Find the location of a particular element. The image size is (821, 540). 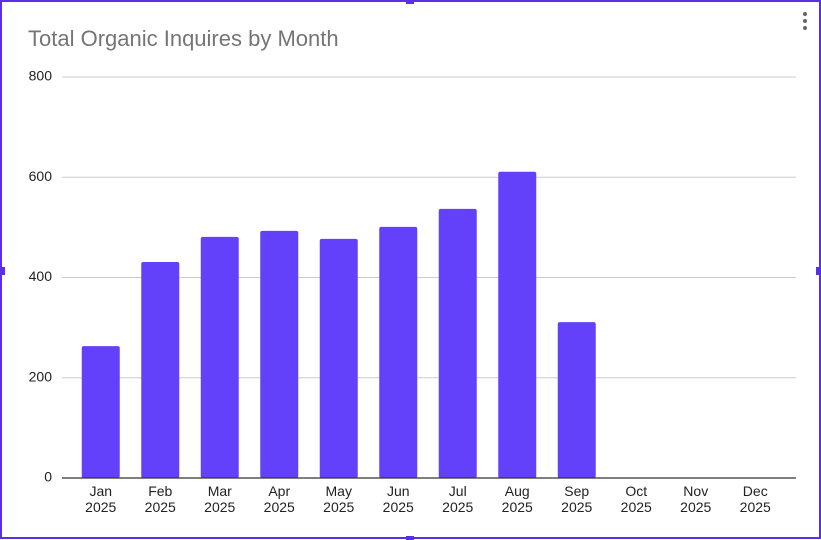

x-tick-label: Mar 2025 is located at coordinates (219, 499).